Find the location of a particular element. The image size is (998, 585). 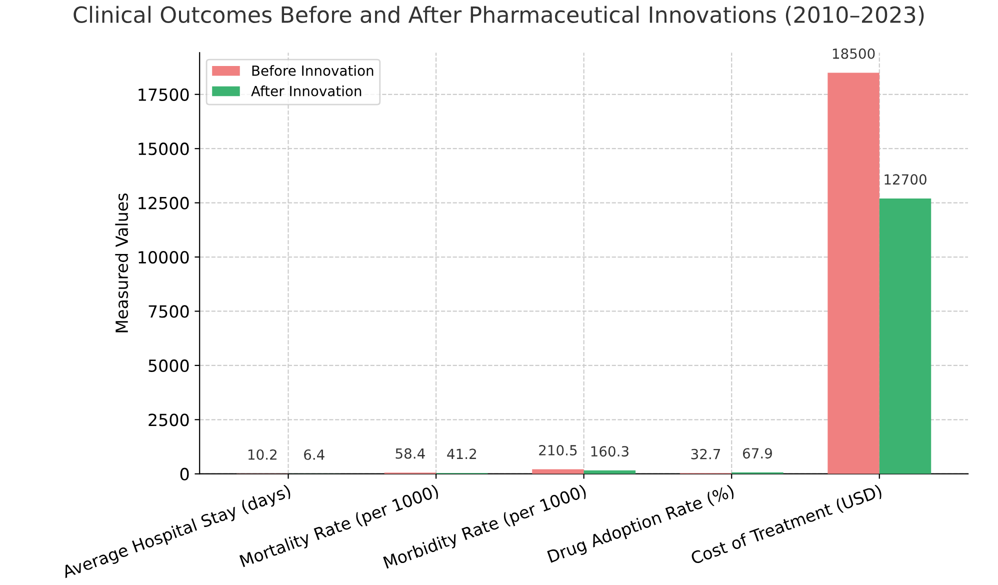

data-label: 18500 is located at coordinates (853, 53).